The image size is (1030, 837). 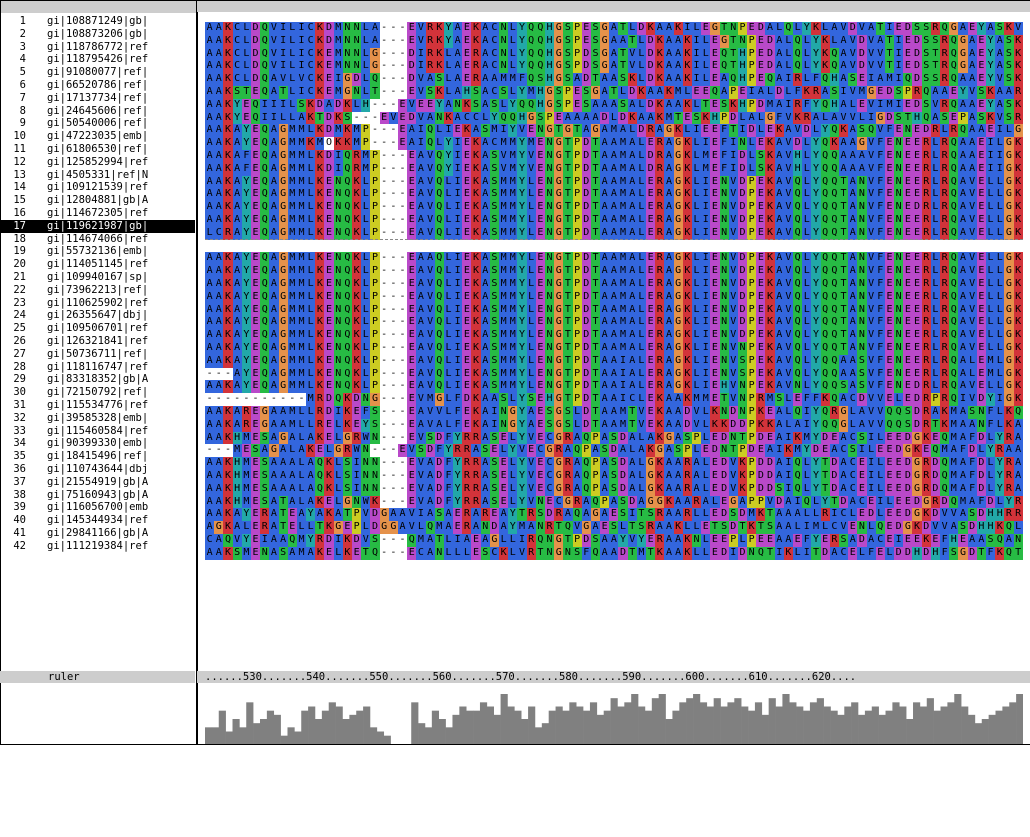 What do you see at coordinates (97, 443) in the screenshot?
I see `sequence-name-row: 34 gi|90399330|emb|` at bounding box center [97, 443].